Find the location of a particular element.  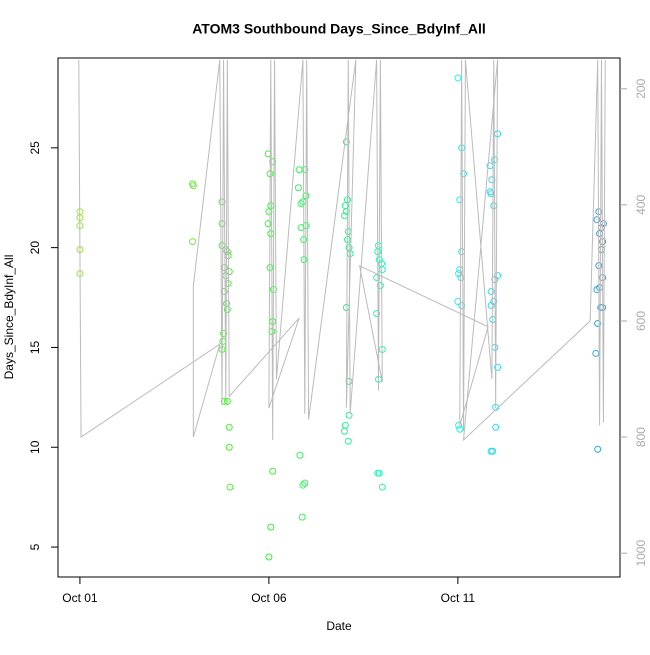

y-tick-label: 15 is located at coordinates (35, 347).